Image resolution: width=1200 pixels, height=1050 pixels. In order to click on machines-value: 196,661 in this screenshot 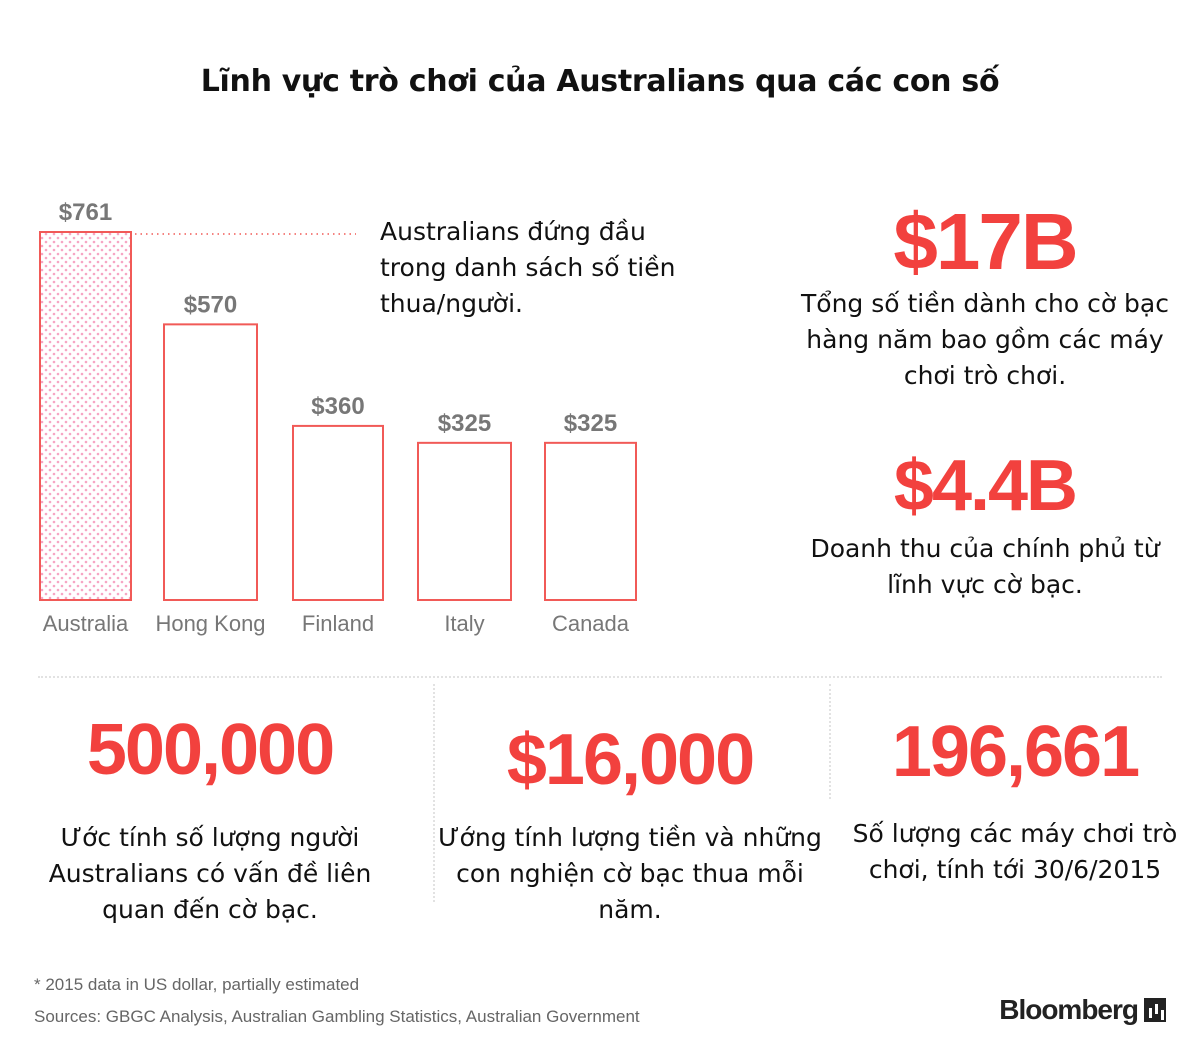, I will do `click(1015, 752)`.